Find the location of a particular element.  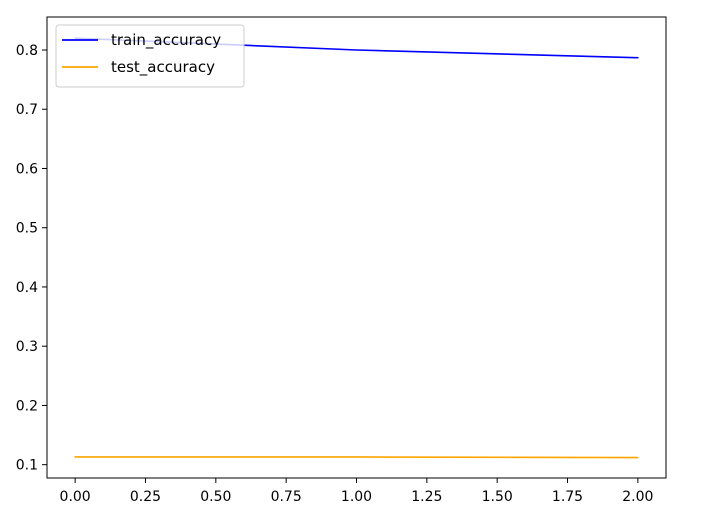

legend: train_accuracy test_accuracy is located at coordinates (150, 56).